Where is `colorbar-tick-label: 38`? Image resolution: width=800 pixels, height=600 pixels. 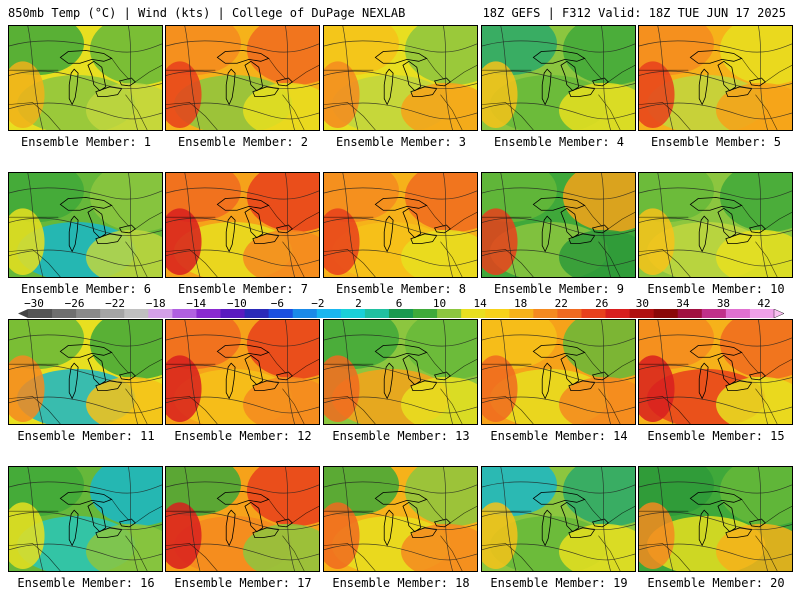 colorbar-tick-label: 38 is located at coordinates (723, 303).